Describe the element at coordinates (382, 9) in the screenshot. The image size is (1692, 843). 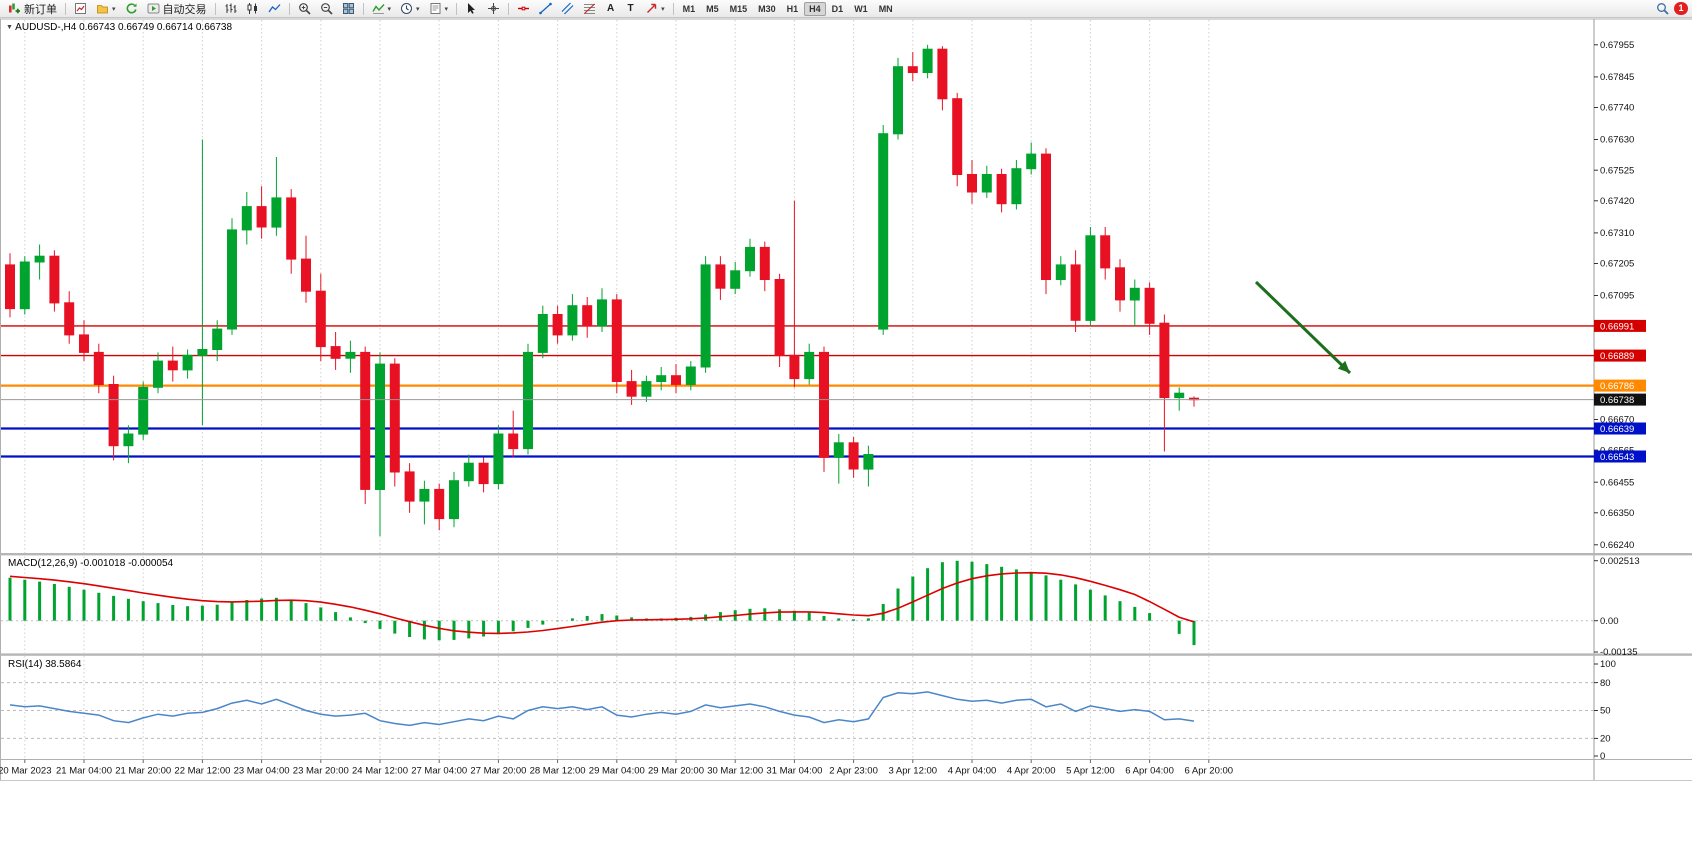
I see `indicators-button: ▾` at that location.